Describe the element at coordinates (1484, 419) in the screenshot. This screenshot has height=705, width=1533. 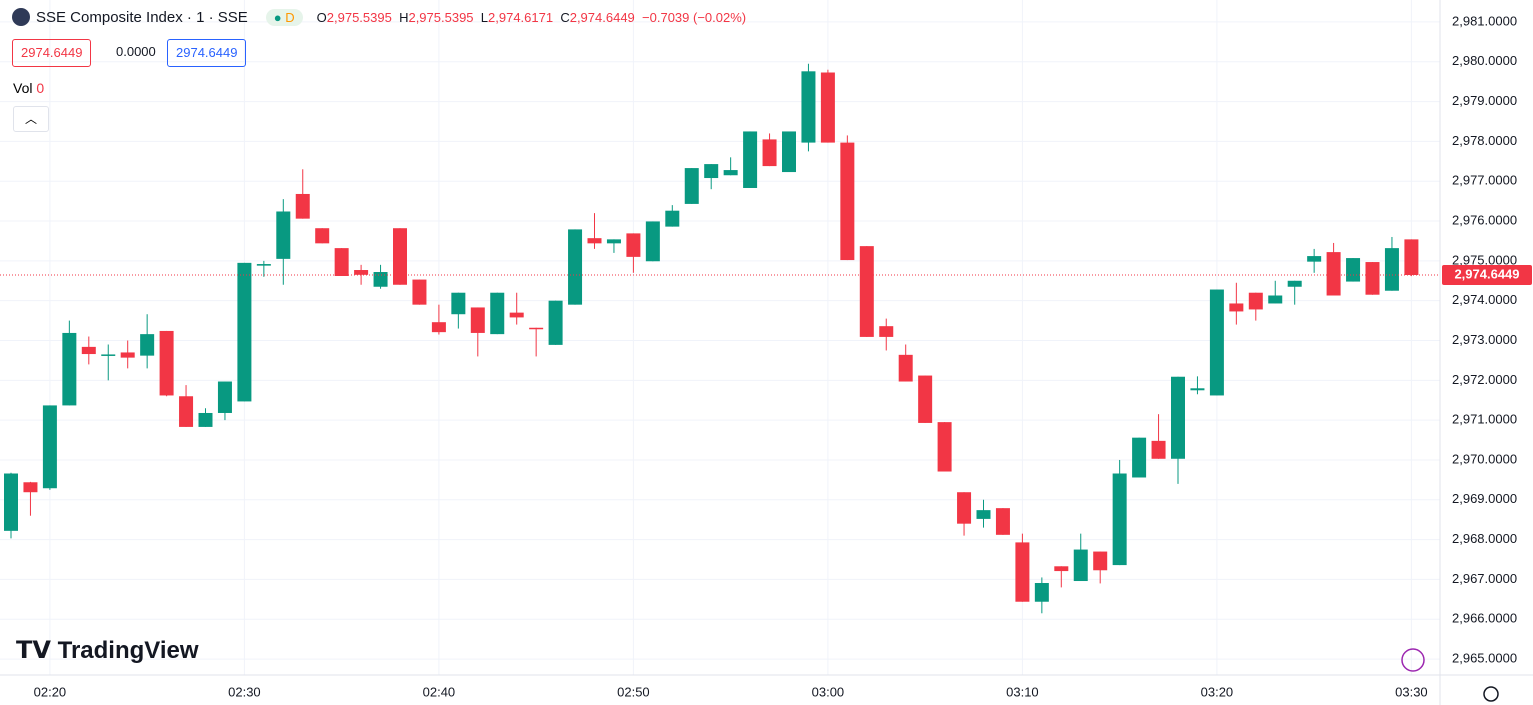
I see `y-tick-label: 2,971.0000` at that location.